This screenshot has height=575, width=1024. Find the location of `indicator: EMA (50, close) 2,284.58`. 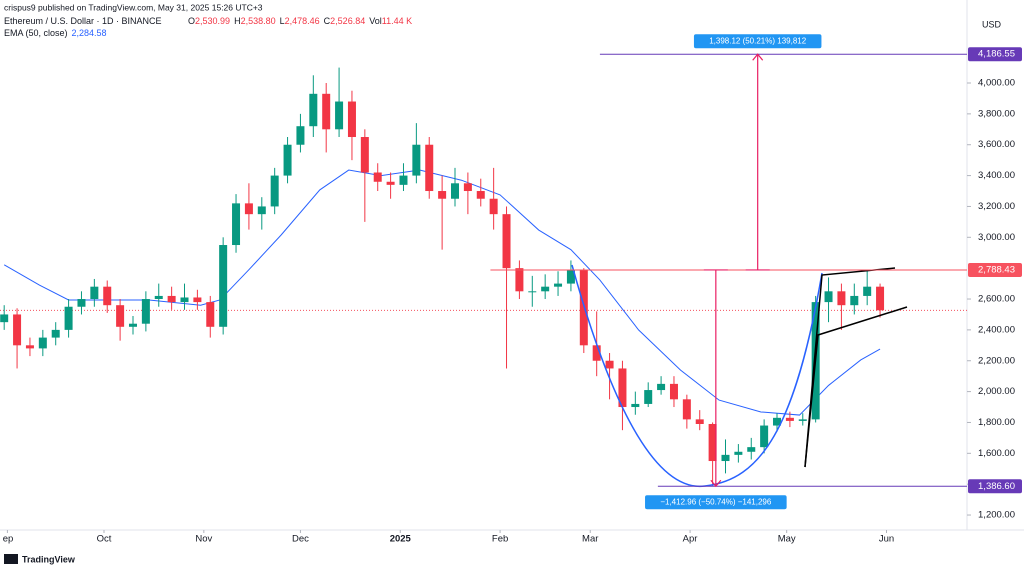

indicator: EMA (50, close) 2,284.58 is located at coordinates (55, 33).